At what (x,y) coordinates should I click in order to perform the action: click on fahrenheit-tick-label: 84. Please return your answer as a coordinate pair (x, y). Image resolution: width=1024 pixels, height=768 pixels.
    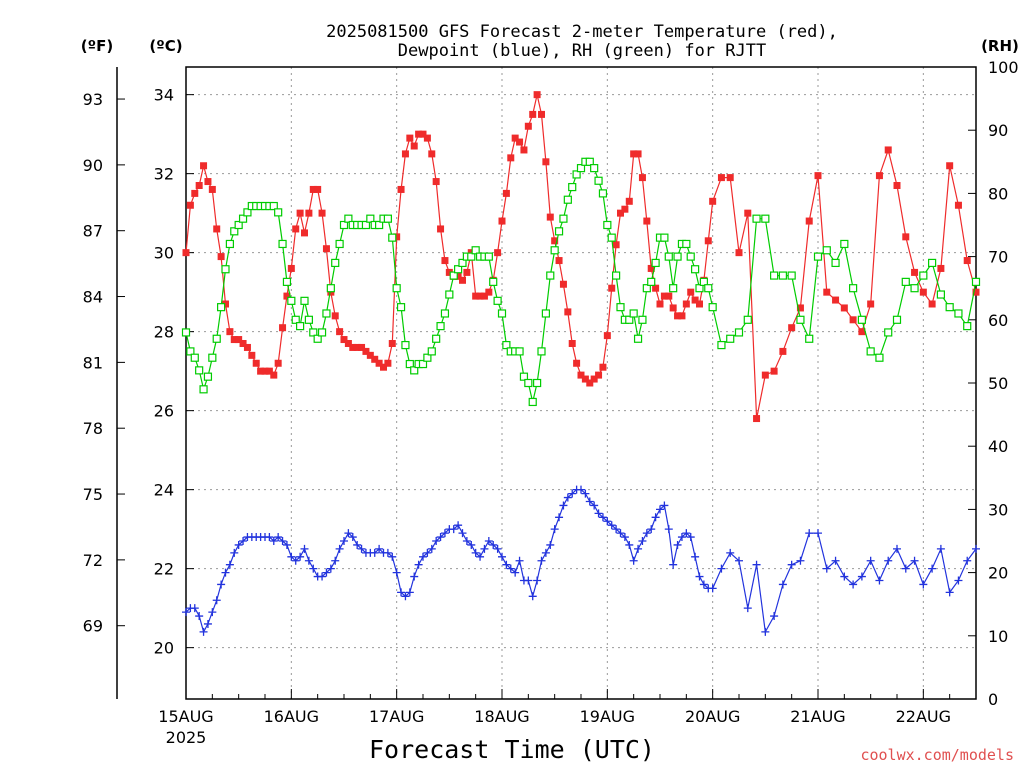
    Looking at the image, I should click on (93, 297).